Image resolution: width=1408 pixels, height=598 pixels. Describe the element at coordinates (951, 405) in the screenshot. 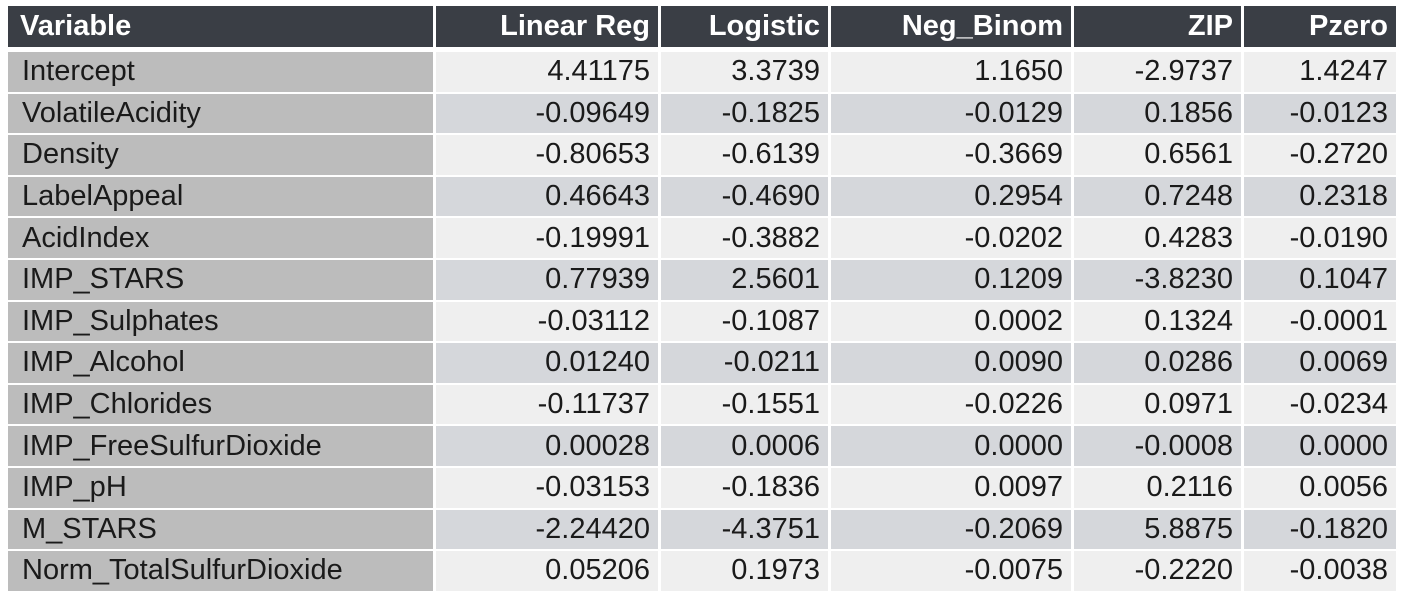

I see `neg-binom-cell: -0.0226` at that location.